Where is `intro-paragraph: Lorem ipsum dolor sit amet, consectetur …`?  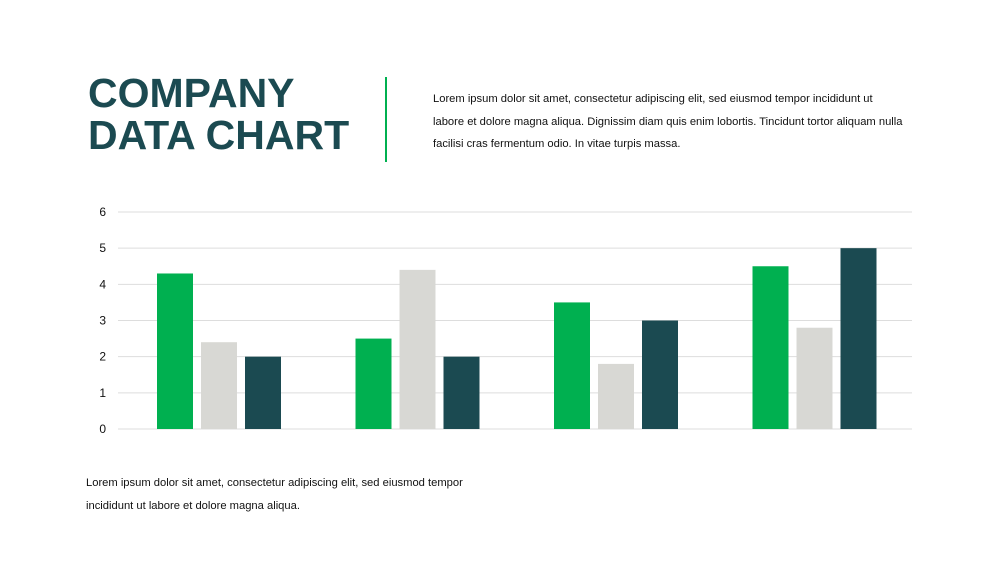
intro-paragraph: Lorem ipsum dolor sit amet, consectetur … is located at coordinates (668, 121).